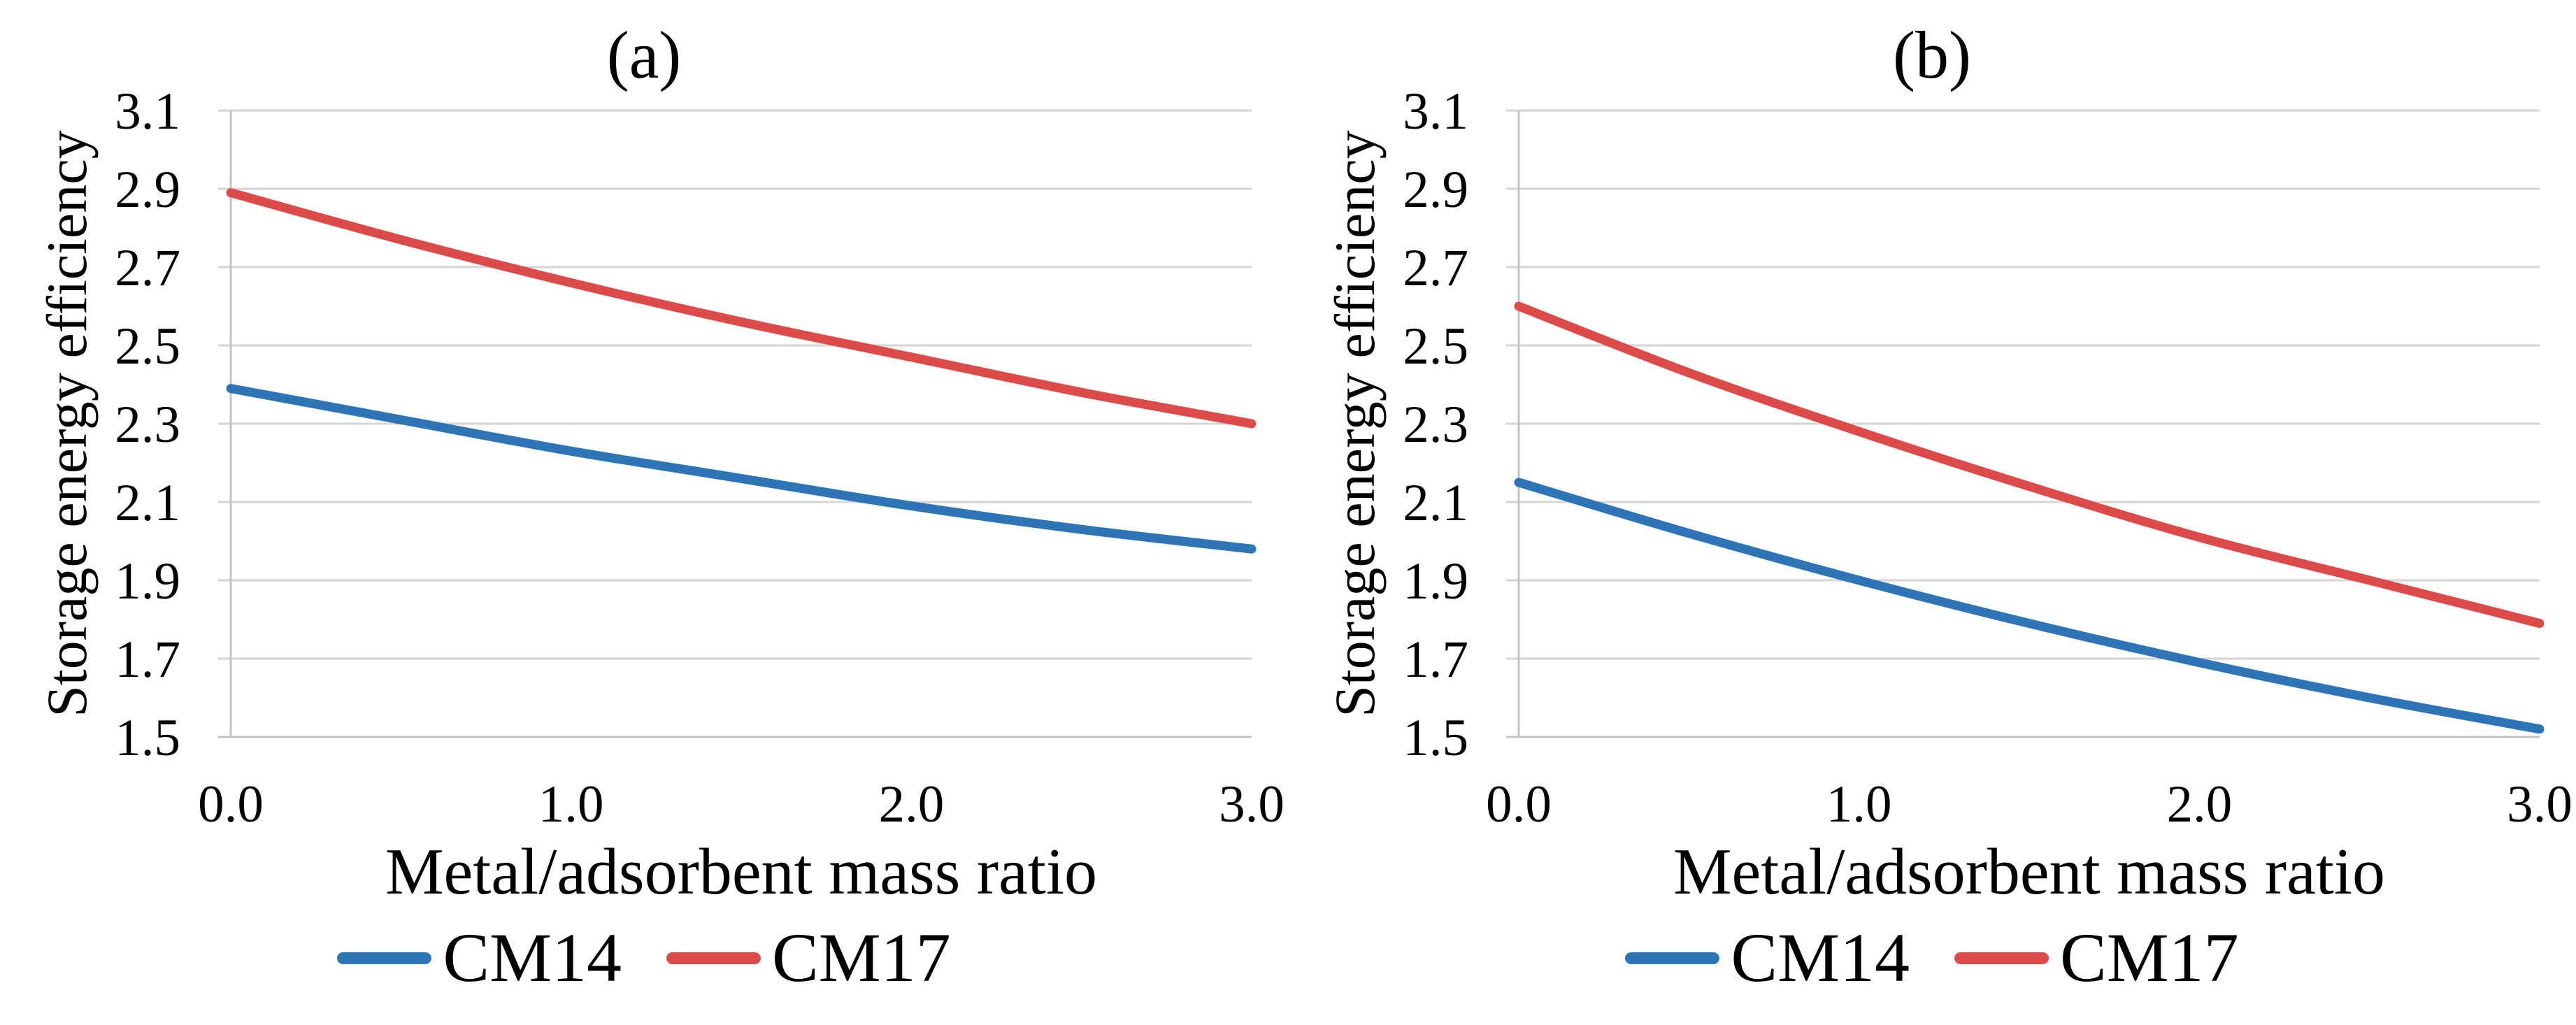 This screenshot has height=1025, width=2576. I want to click on legend-a: CM14 CM17, so click(644, 958).